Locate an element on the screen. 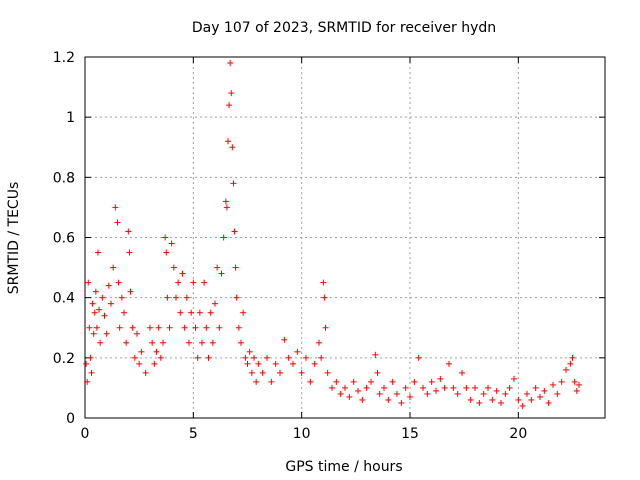 Image resolution: width=640 pixels, height=480 pixels. x-tick-label: 20 is located at coordinates (518, 434).